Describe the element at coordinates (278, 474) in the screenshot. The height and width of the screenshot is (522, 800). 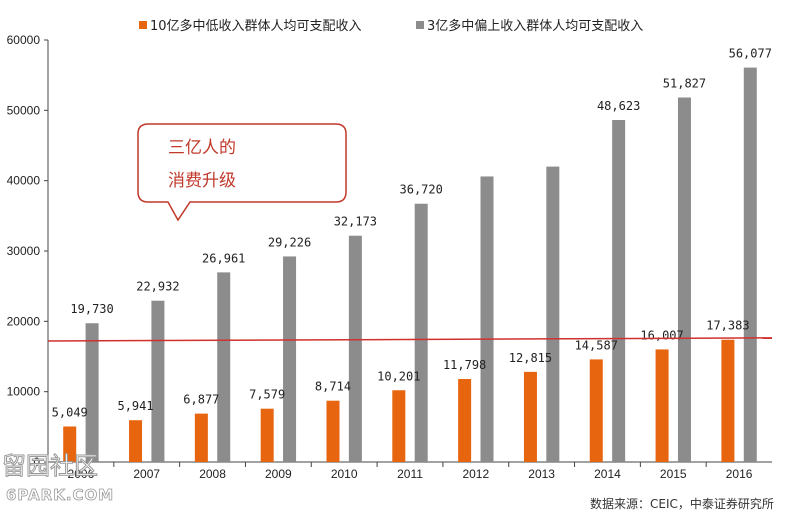
I see `x-tick-label: 2009` at that location.